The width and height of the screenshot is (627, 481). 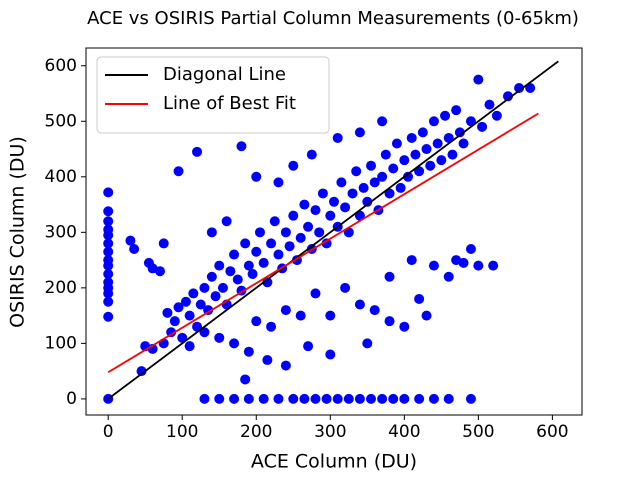 I want to click on x-axis-label: ACE Column (DU), so click(x=334, y=462).